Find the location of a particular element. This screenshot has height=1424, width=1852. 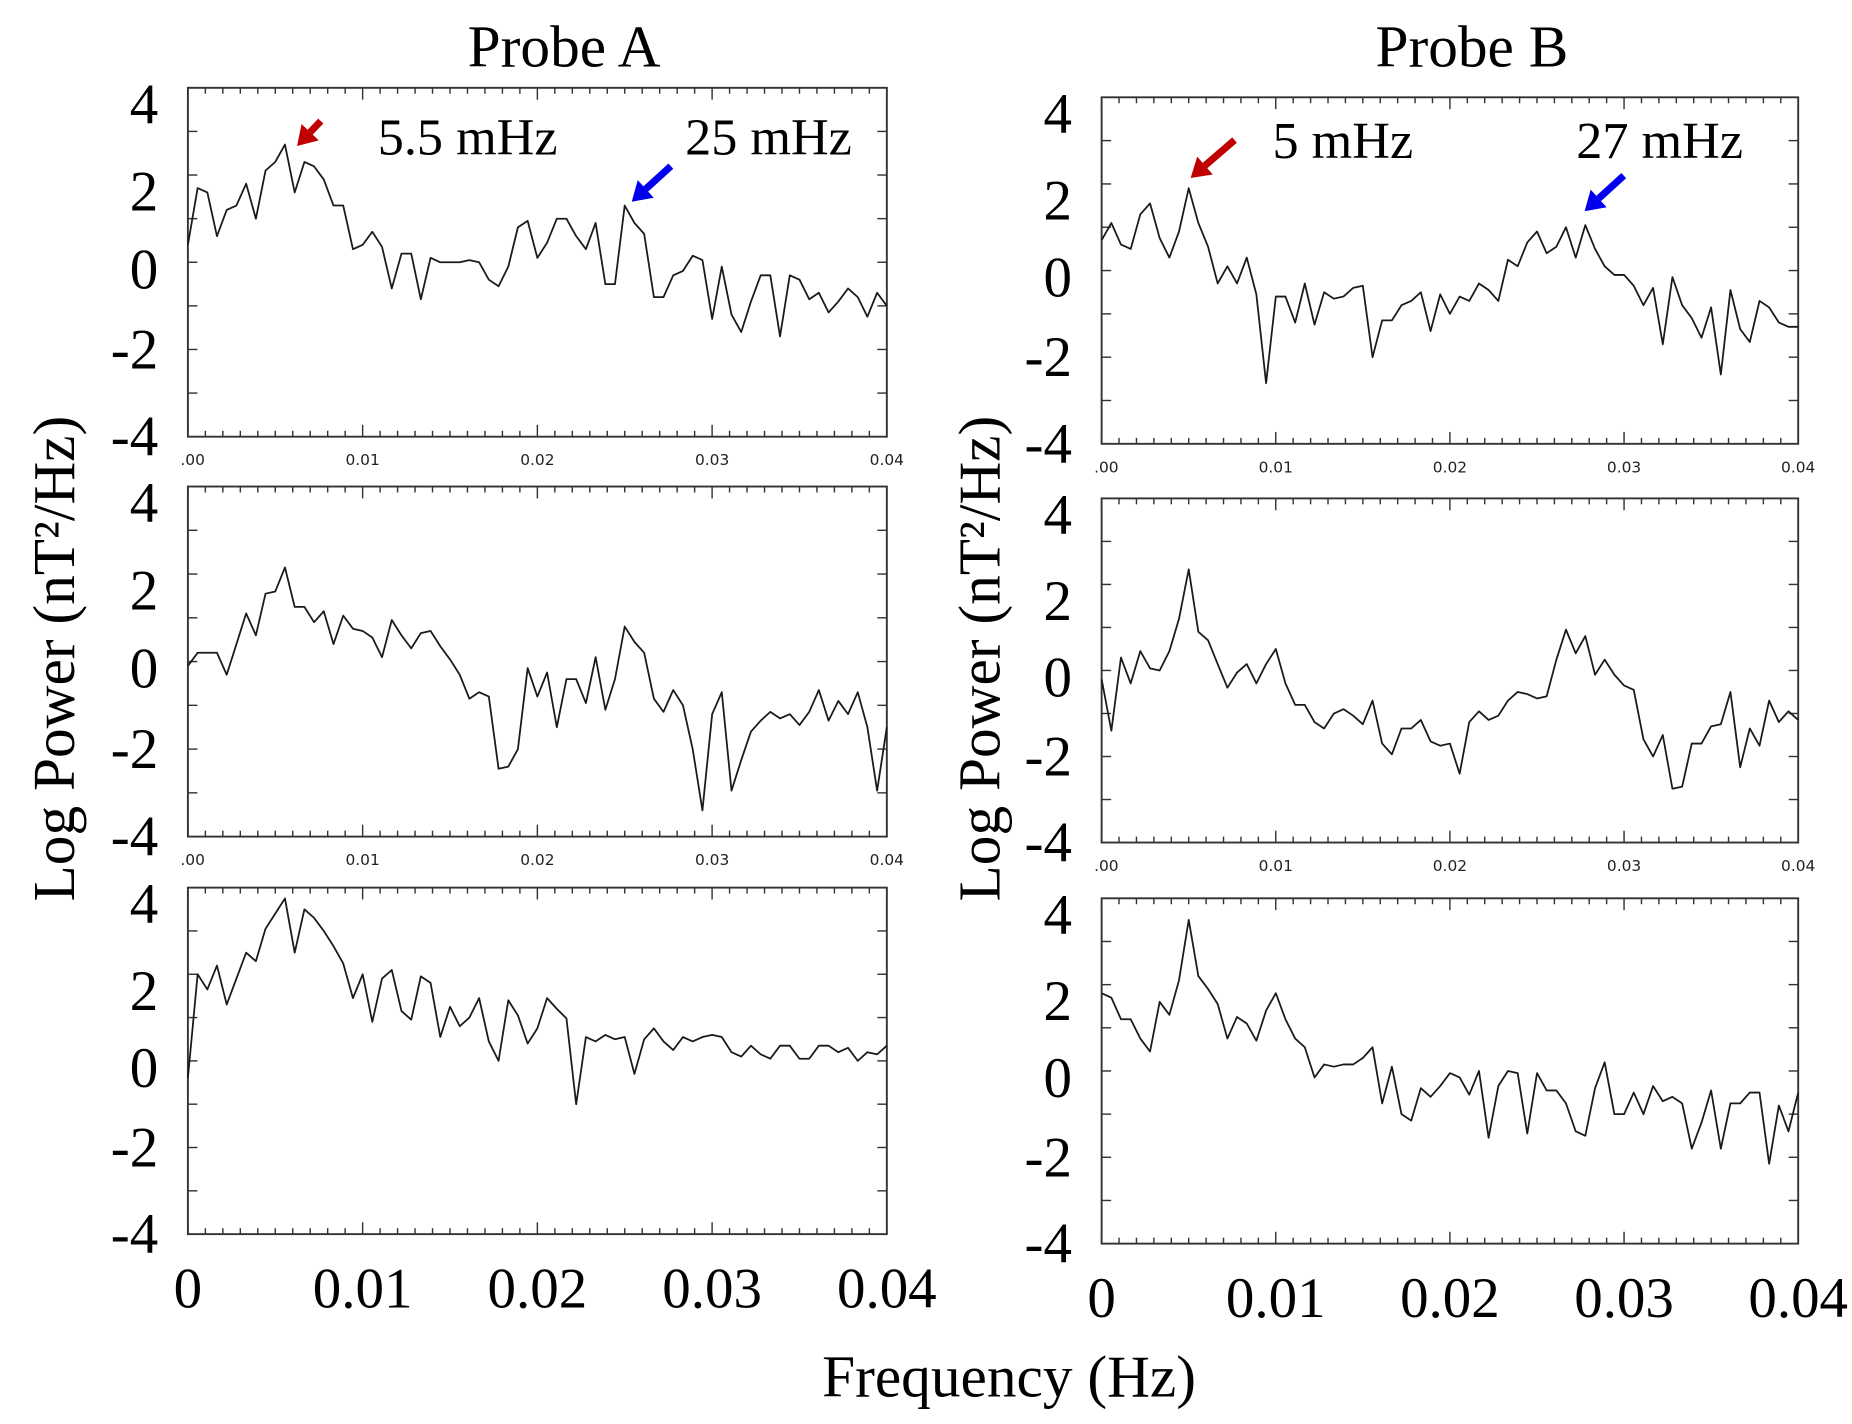

panel-probe-b-top: 4 2 0 -2 -4 .00 0.01 0.02 0.03 0.04 5 mHz 27 mHz is located at coordinates (1420, 279).